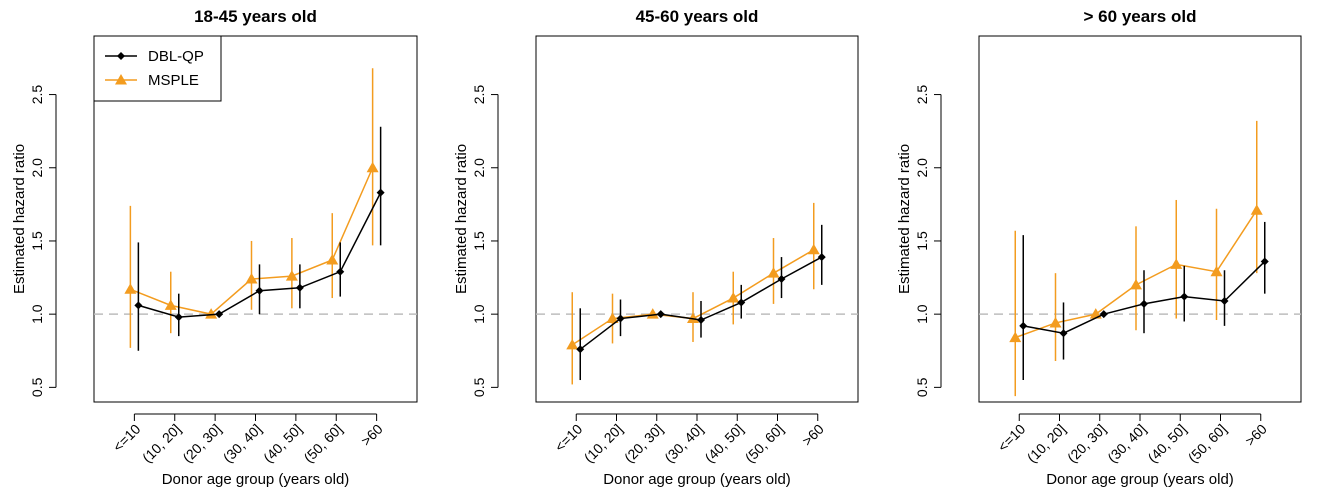 This screenshot has width=1320, height=494. What do you see at coordinates (1140, 16) in the screenshot?
I see `chart-title: > 60 years old` at bounding box center [1140, 16].